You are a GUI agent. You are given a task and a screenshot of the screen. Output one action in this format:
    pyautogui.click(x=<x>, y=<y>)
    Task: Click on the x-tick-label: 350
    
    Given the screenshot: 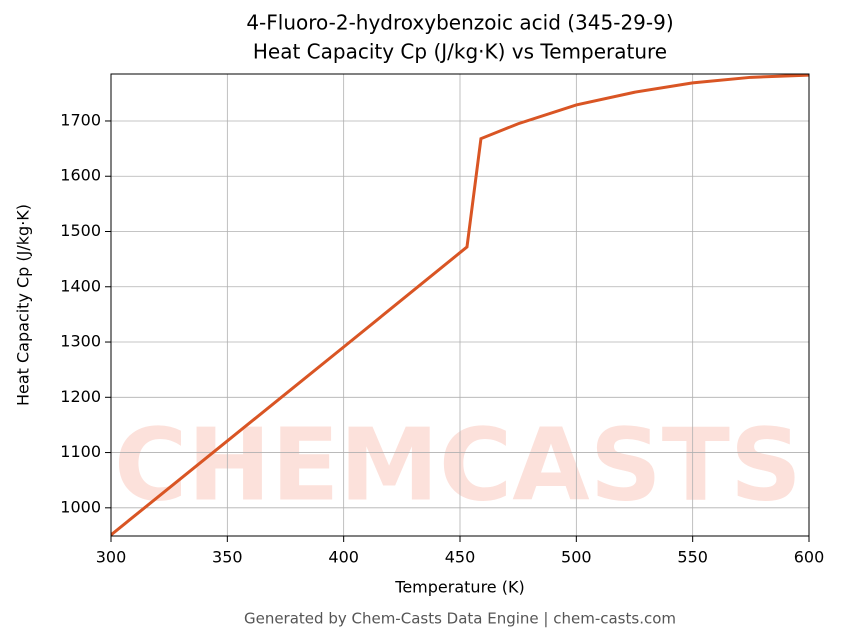 What is the action you would take?
    pyautogui.click(x=227, y=557)
    